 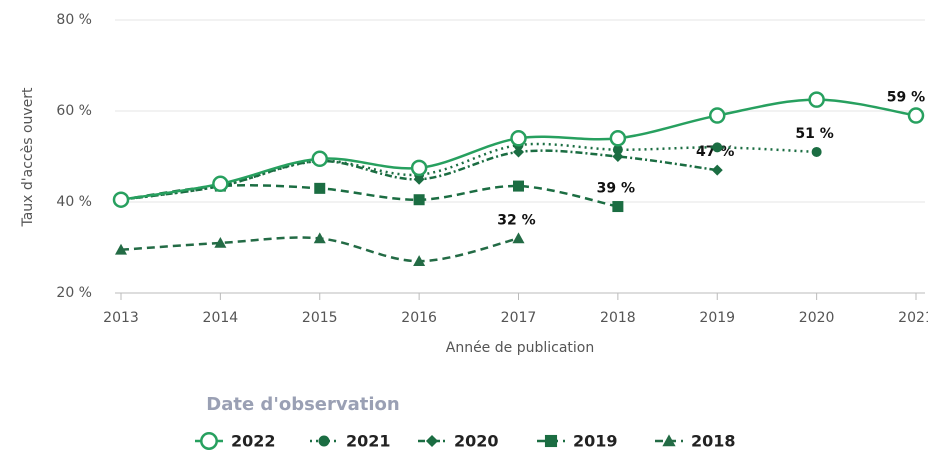 What do you see at coordinates (618, 318) in the screenshot?
I see `x-tick-label: 2018` at bounding box center [618, 318].